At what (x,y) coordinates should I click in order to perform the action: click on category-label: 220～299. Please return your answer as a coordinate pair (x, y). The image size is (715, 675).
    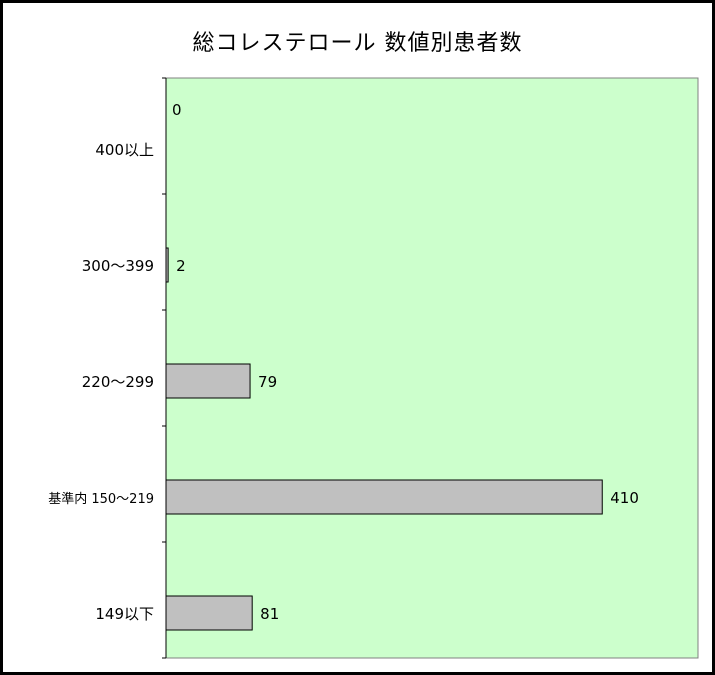
    Looking at the image, I should click on (118, 382).